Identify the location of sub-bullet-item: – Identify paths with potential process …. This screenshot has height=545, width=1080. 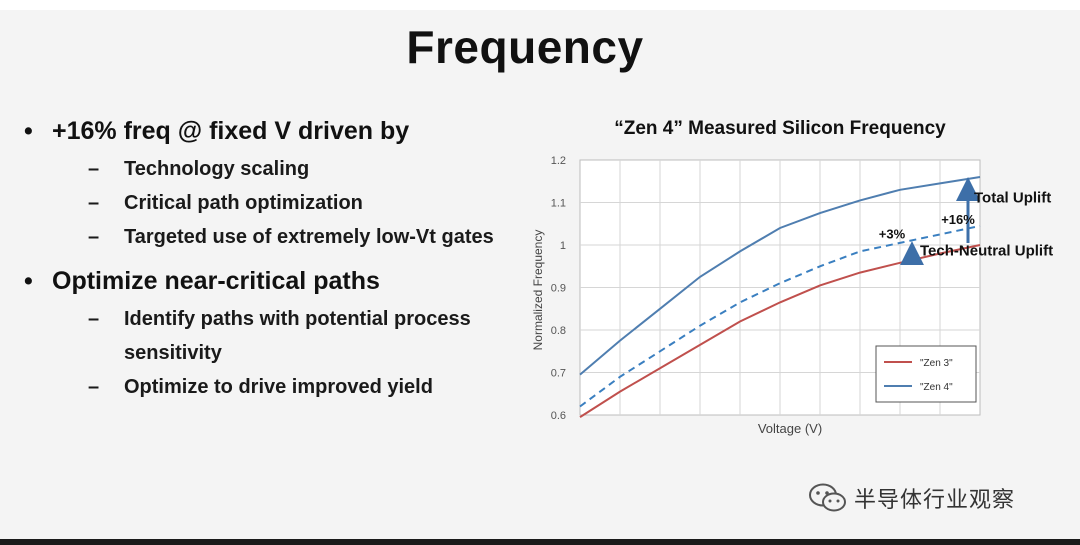
(296, 336).